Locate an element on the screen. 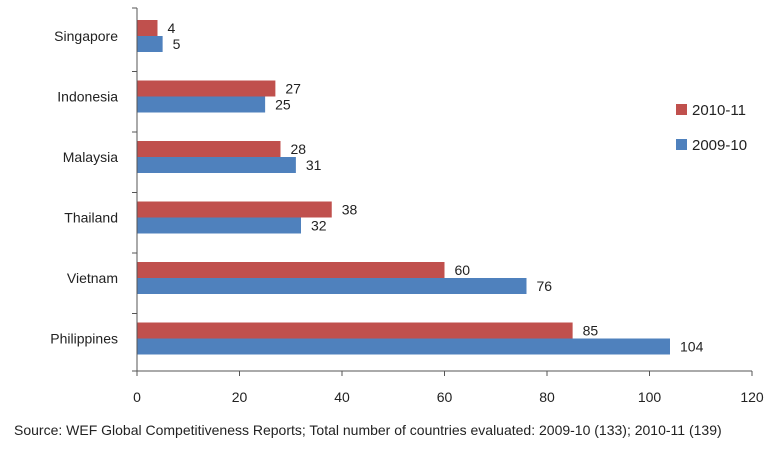  category-label-singapore: Singapore is located at coordinates (86, 36).